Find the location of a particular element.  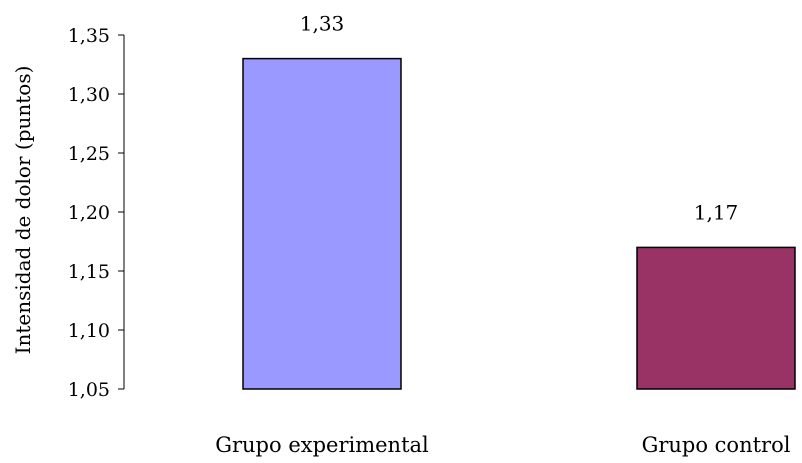

y-tick-label: 1,35 is located at coordinates (89, 36).